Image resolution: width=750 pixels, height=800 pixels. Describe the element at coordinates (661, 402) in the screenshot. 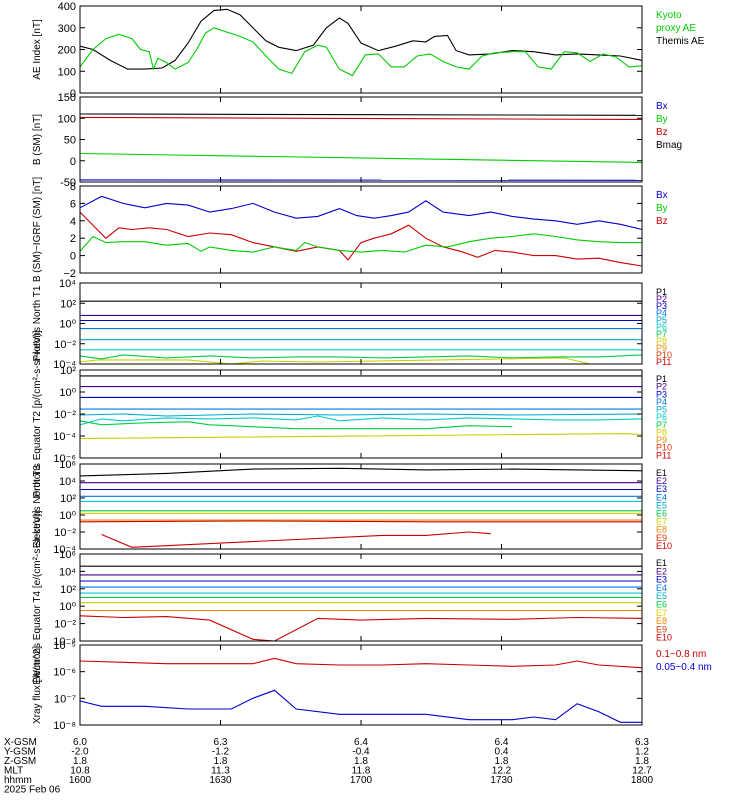

I see `legend-pe2-4: P4` at that location.